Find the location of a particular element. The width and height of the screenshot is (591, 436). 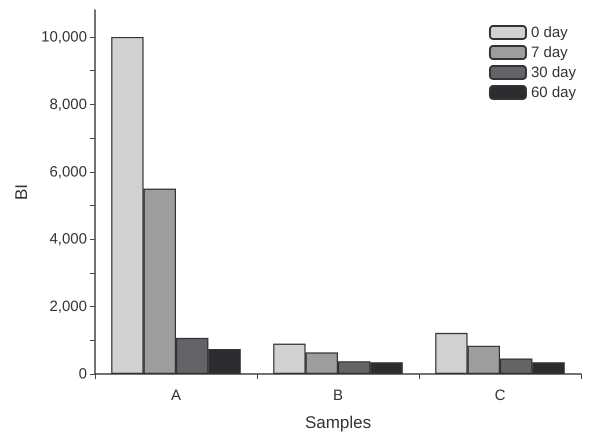

x-tick-label: C is located at coordinates (500, 395).